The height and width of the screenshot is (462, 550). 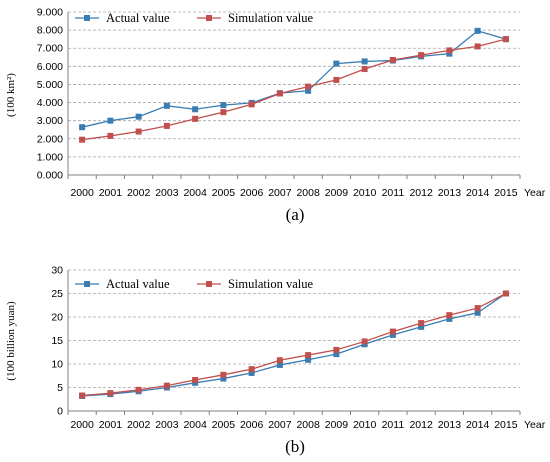 What do you see at coordinates (478, 193) in the screenshot?
I see `chart-a-xtick-label: 2014` at bounding box center [478, 193].